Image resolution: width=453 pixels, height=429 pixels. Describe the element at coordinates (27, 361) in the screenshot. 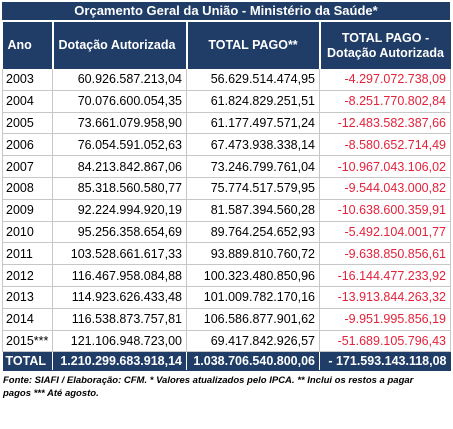

I see `total-label: TOTAL` at that location.